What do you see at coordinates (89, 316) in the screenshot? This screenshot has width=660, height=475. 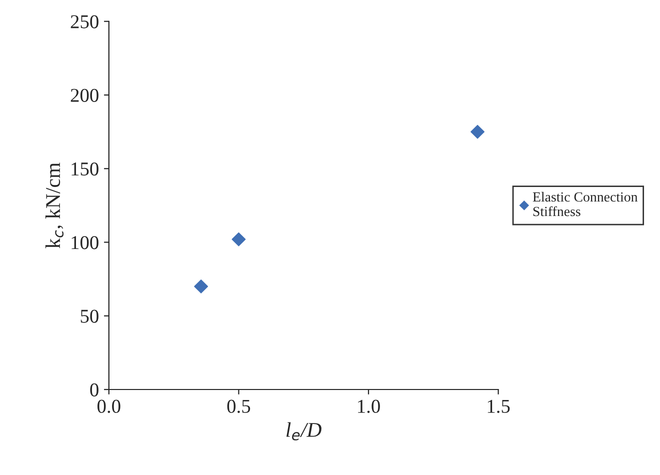 I see `y-tick-label: 50` at bounding box center [89, 316].